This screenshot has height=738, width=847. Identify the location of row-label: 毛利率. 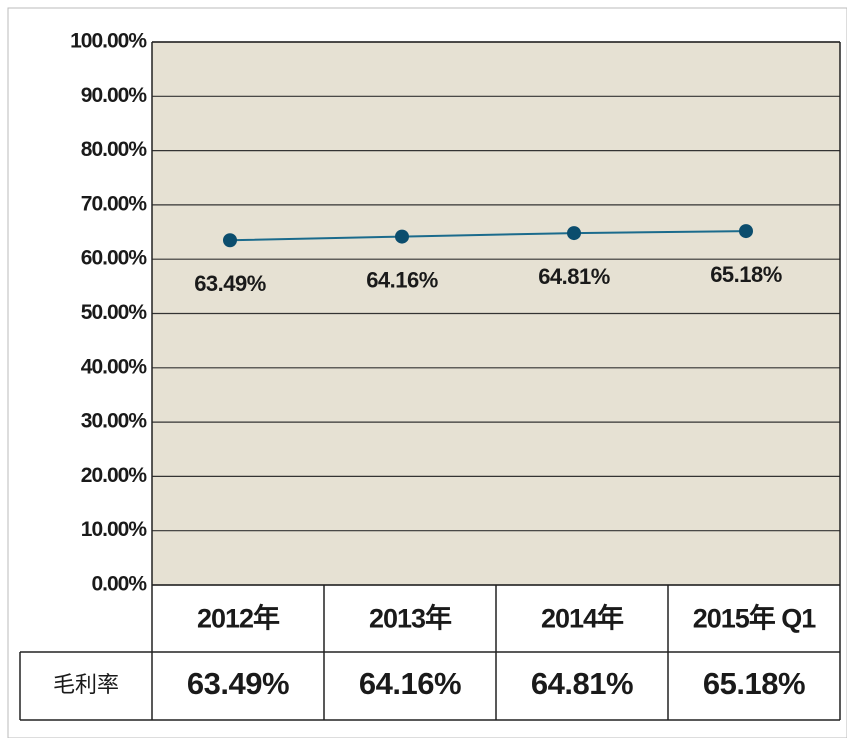
(86, 684).